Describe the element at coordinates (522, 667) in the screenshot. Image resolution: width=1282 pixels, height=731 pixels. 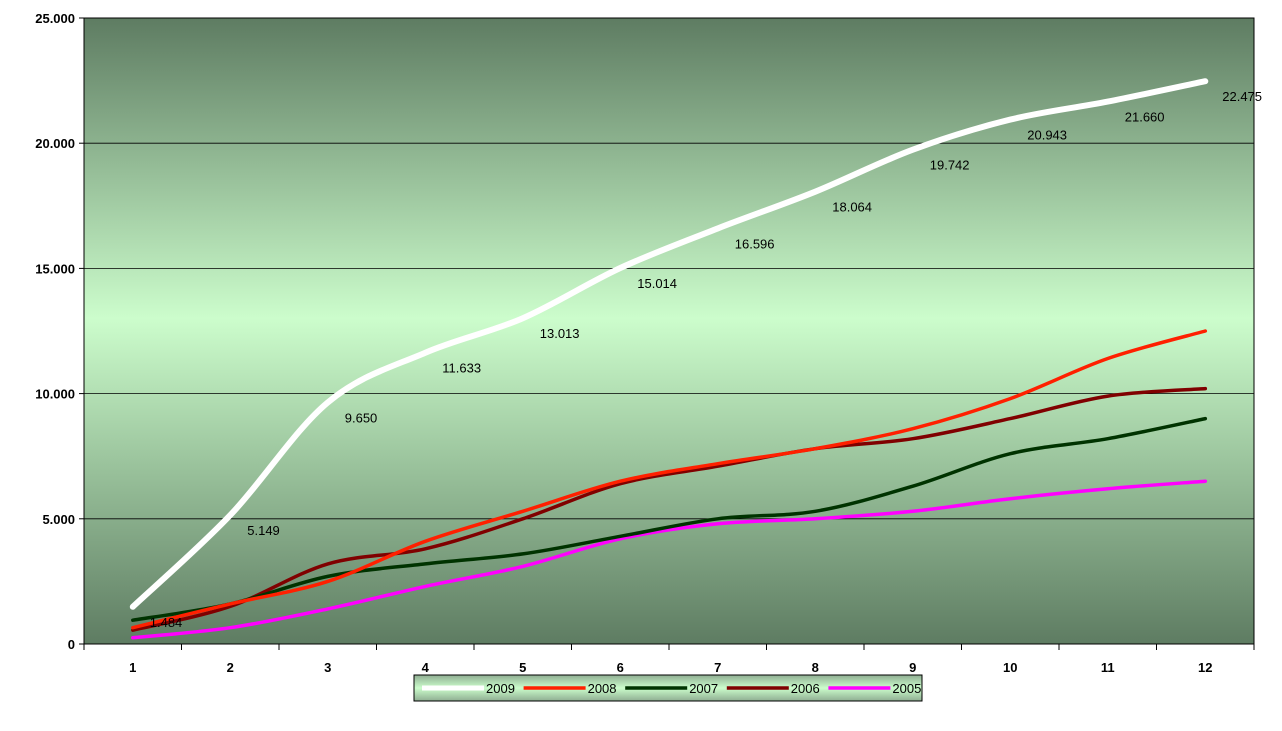
I see `x-tick-label: 5` at that location.